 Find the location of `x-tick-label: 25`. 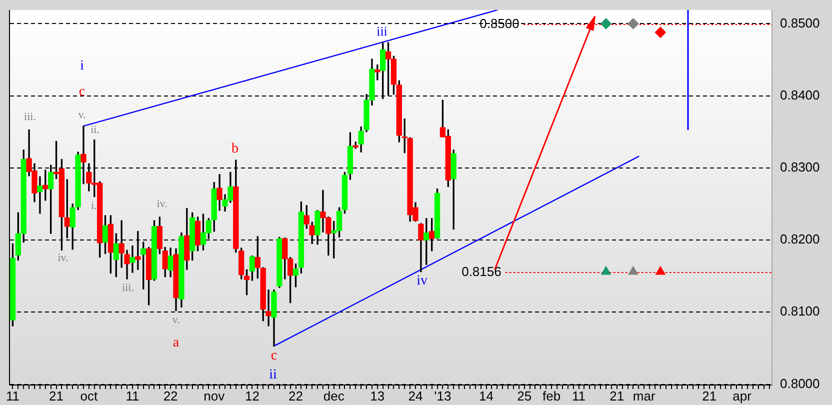

x-tick-label: 25 is located at coordinates (524, 396).